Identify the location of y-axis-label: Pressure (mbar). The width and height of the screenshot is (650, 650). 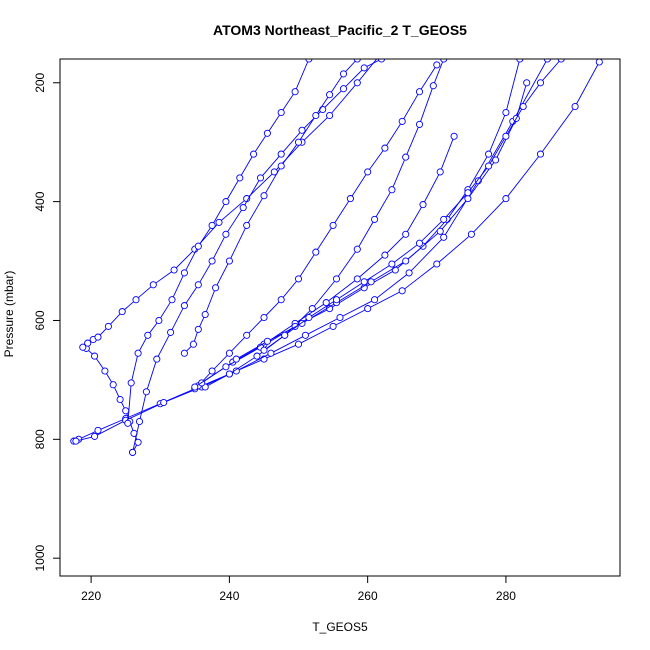
(9, 314).